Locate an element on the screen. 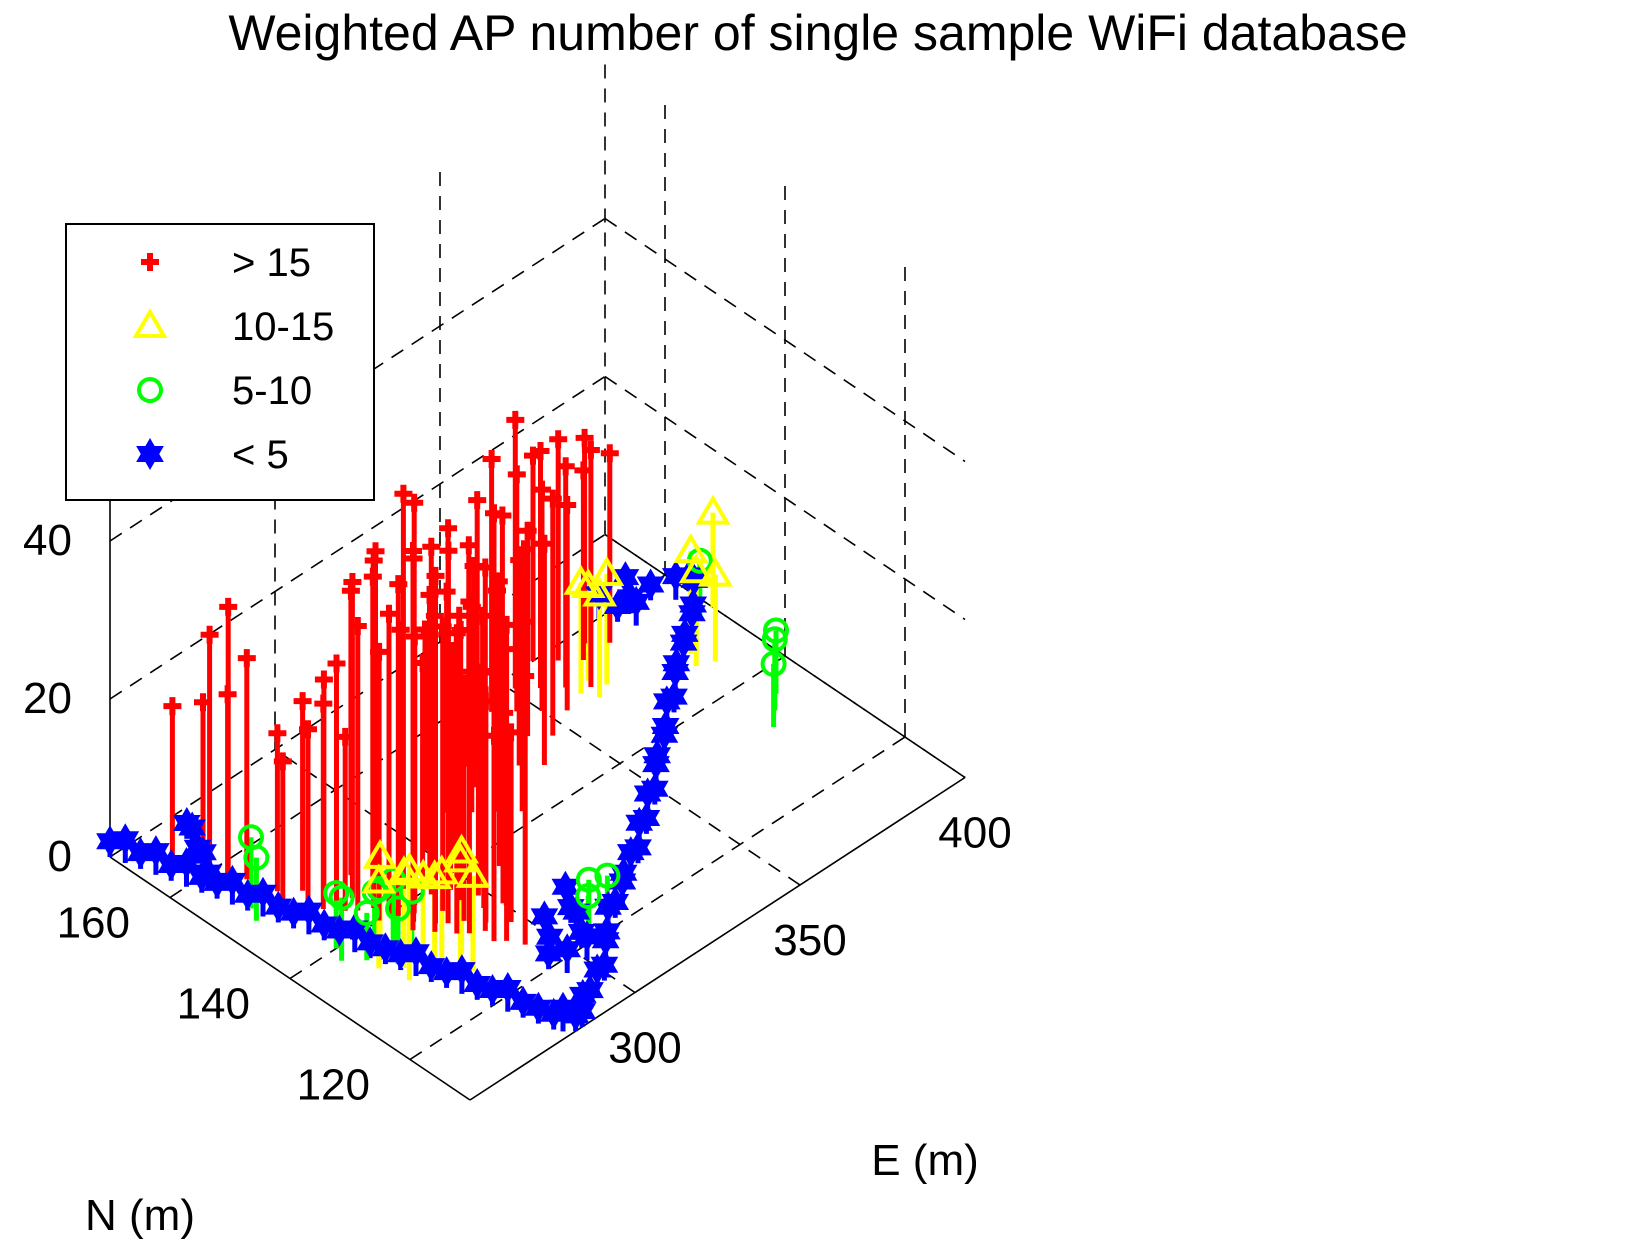 This screenshot has height=1255, width=1637. z-tick-label: 20 is located at coordinates (47, 698).